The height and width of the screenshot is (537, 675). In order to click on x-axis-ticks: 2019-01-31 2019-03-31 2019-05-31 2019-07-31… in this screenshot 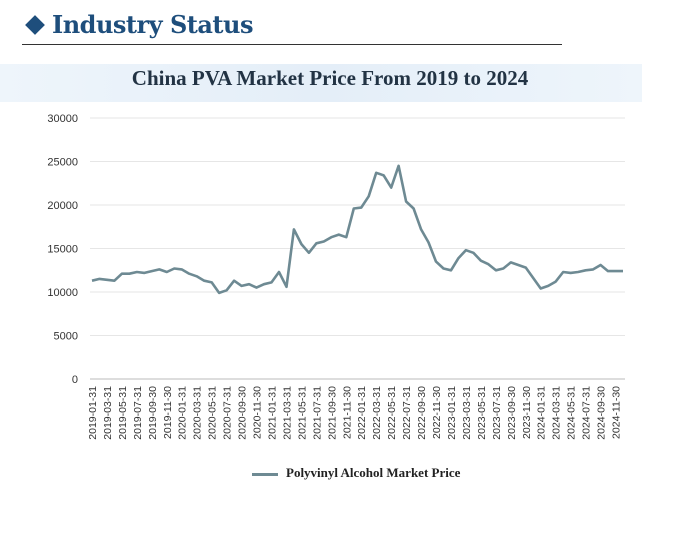, I will do `click(355, 413)`.